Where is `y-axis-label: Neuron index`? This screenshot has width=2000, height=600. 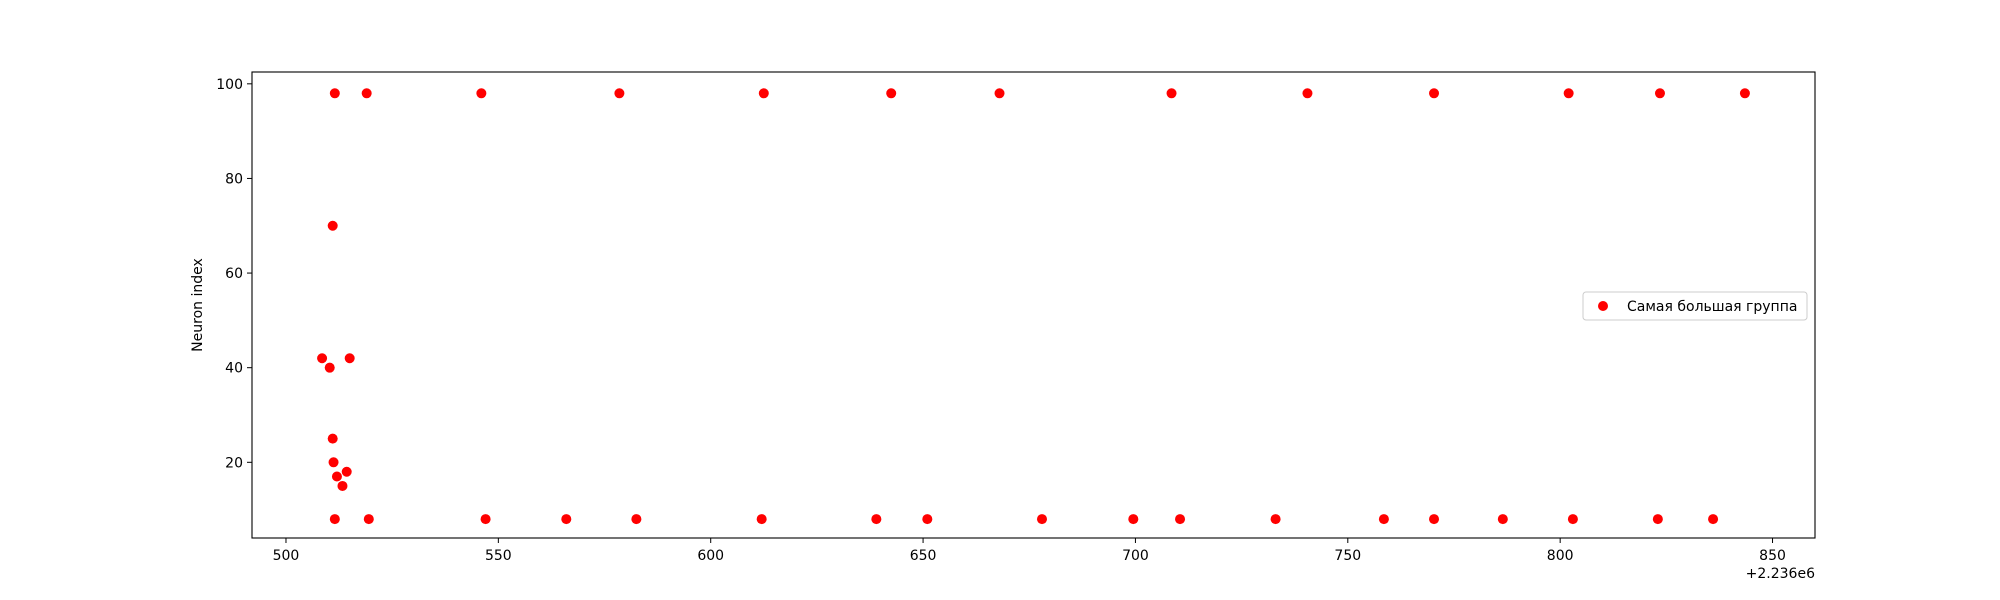 y-axis-label: Neuron index is located at coordinates (198, 305).